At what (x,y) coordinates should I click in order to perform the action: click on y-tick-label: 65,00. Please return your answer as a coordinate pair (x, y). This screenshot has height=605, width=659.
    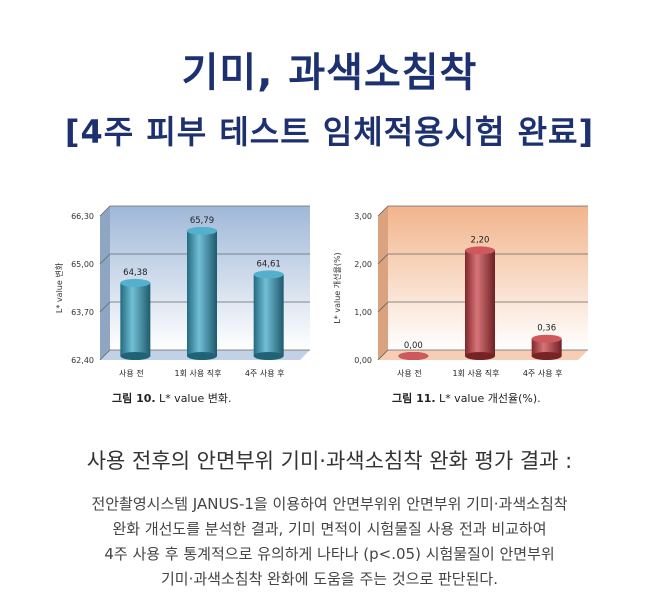
    Looking at the image, I should click on (82, 264).